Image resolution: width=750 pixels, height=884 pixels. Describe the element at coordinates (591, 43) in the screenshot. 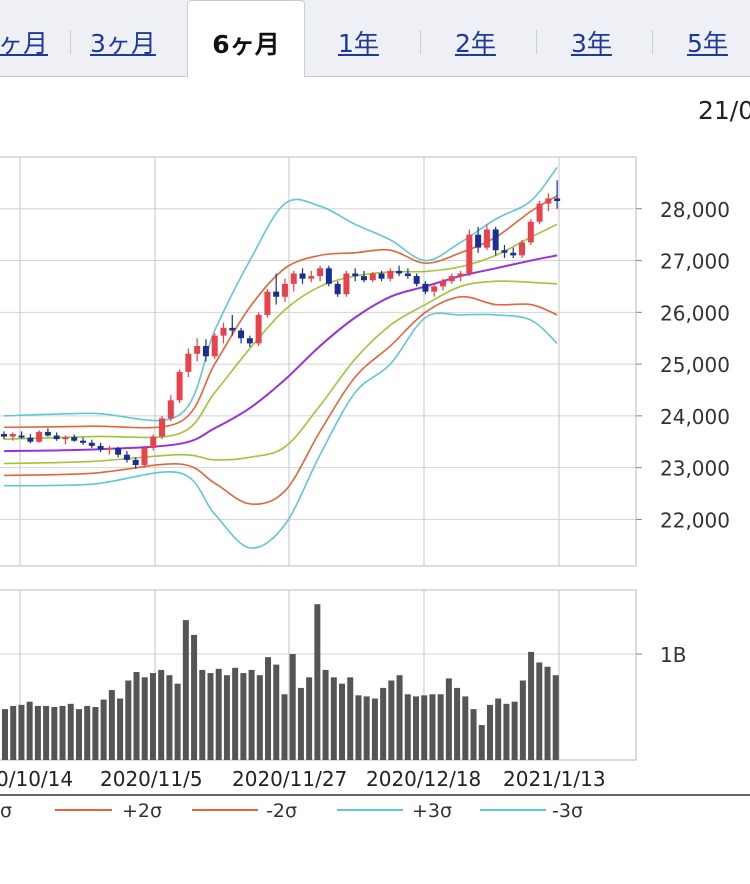

I see `tab-3years: 3年` at that location.